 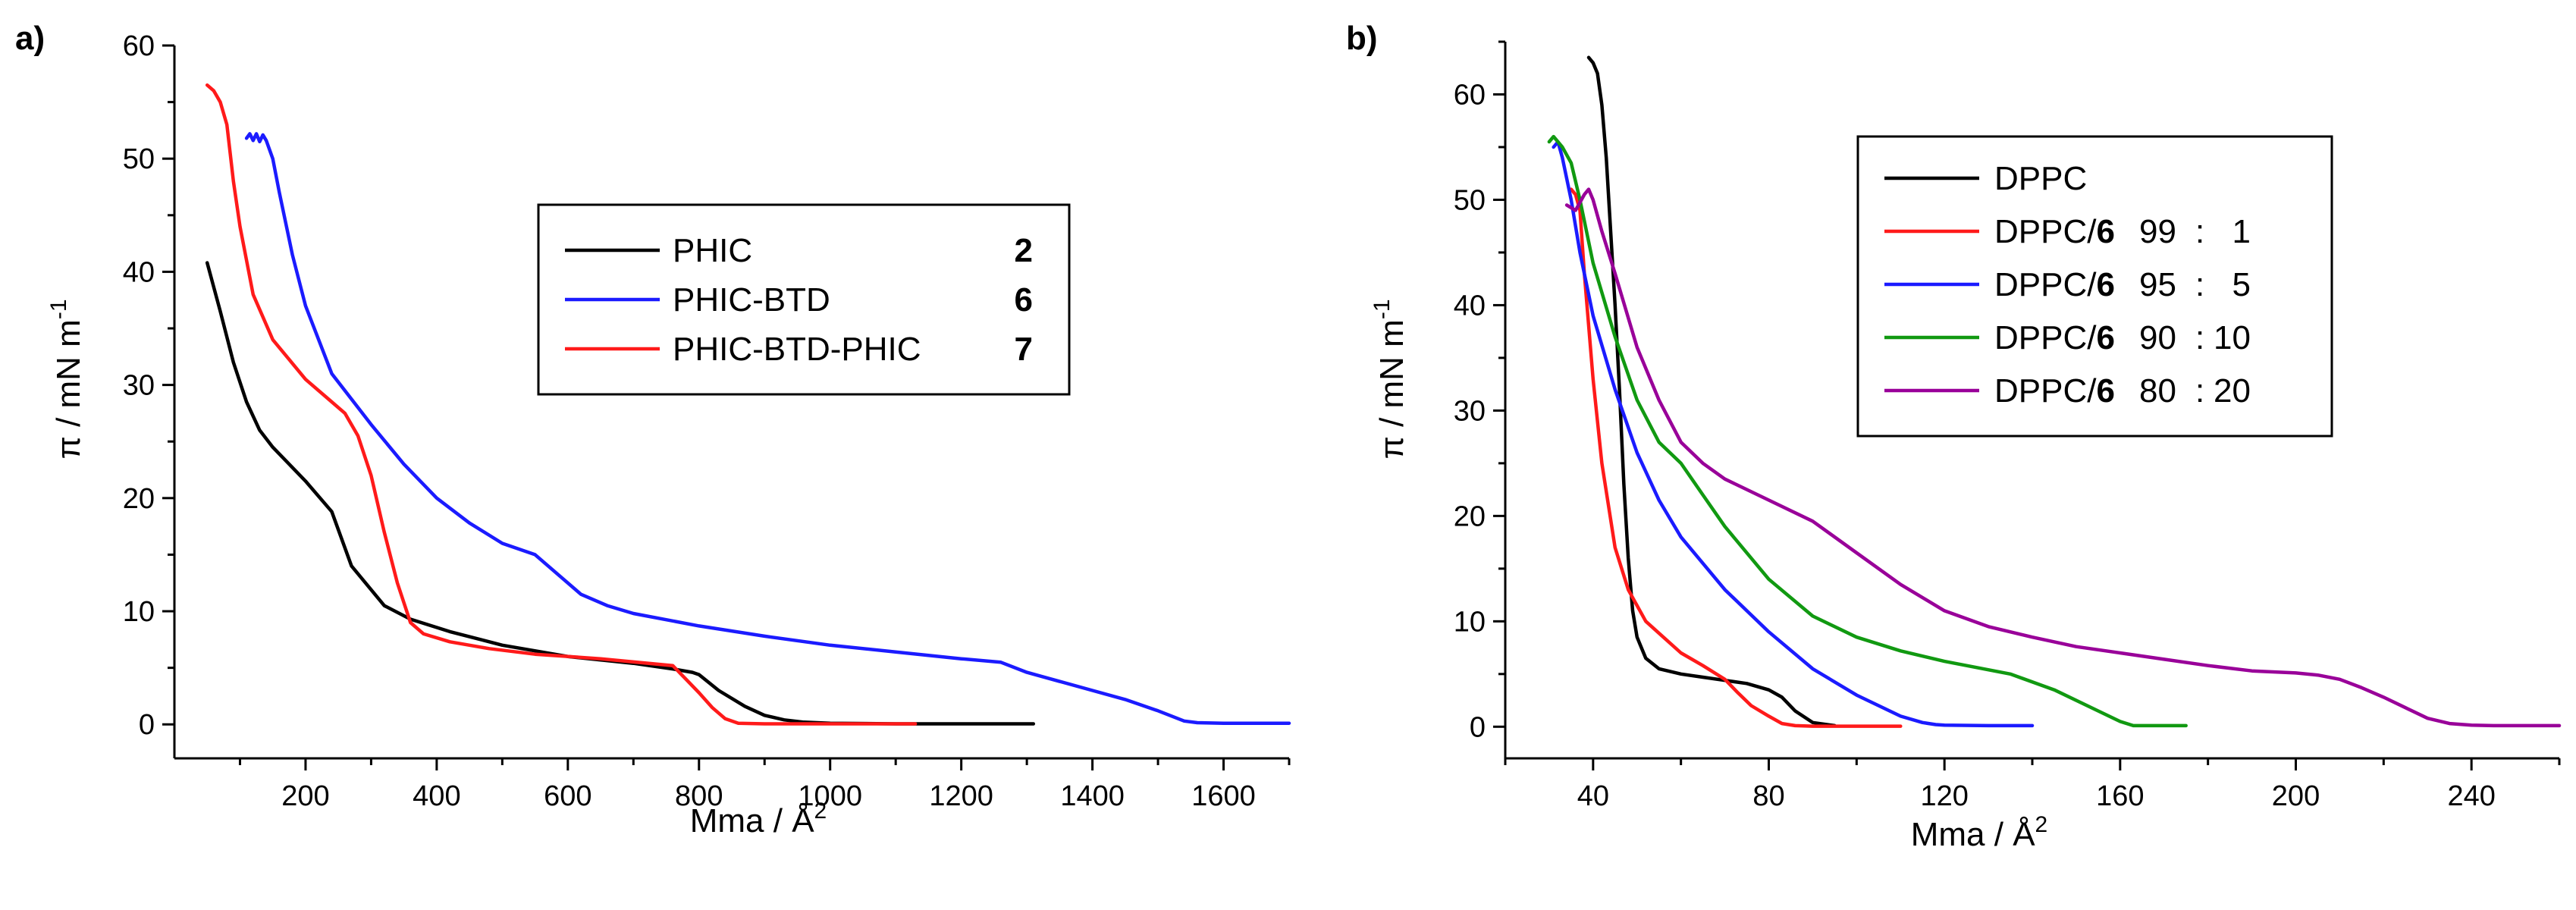 I want to click on legend-entry-dppc-6-90-10: DPPC/6 90 : 10, so click(x=2067, y=337).